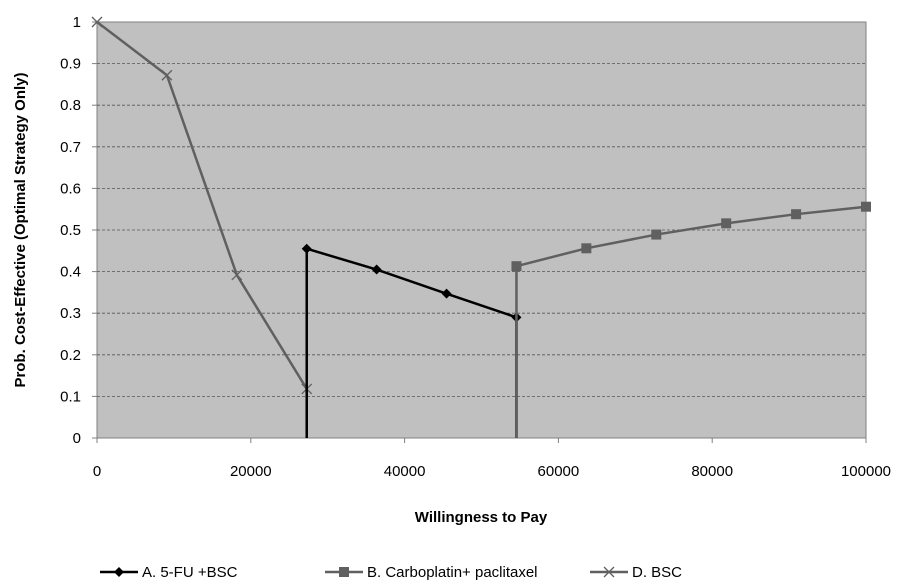  Describe the element at coordinates (559, 471) in the screenshot. I see `x-tick-label: 60000` at that location.